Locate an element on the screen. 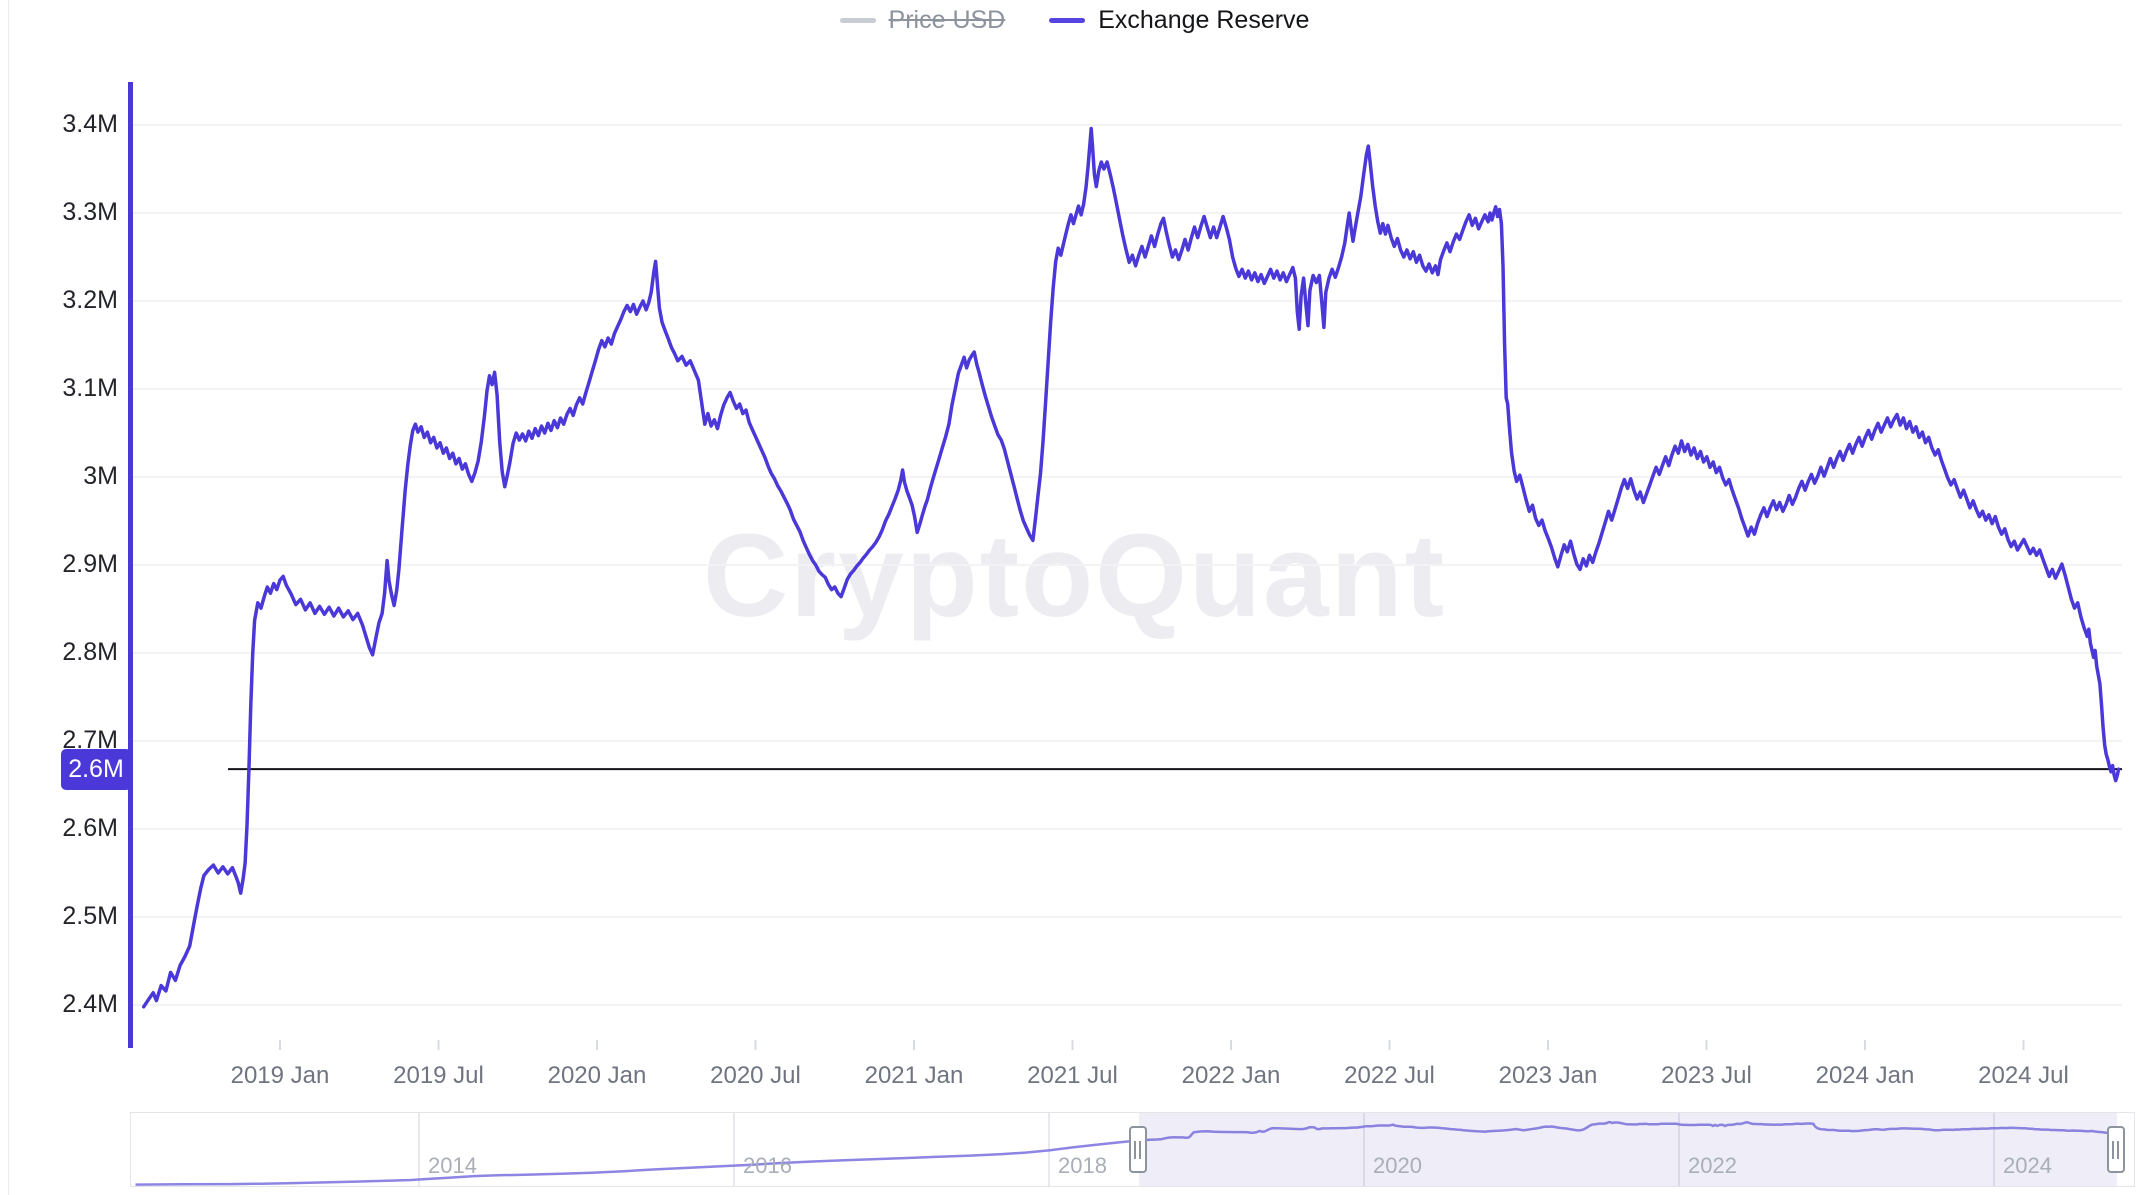 The image size is (2149, 1195). minimap-selection is located at coordinates (1627, 1149).